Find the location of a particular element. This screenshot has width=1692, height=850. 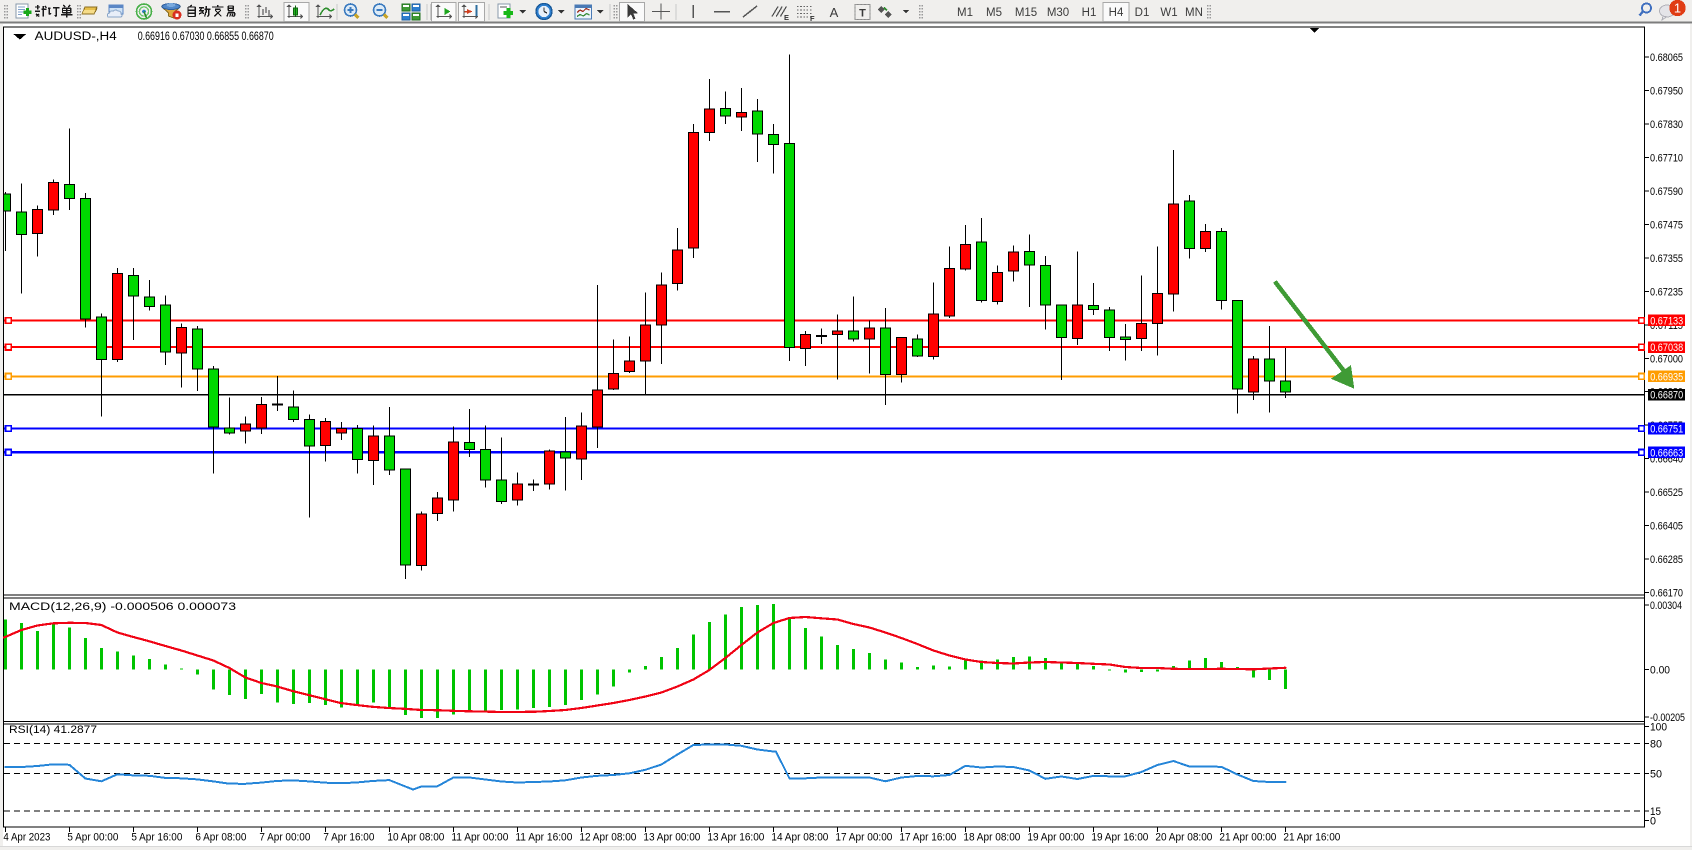

svg-text: 13 Apr 16:00 is located at coordinates (735, 838).